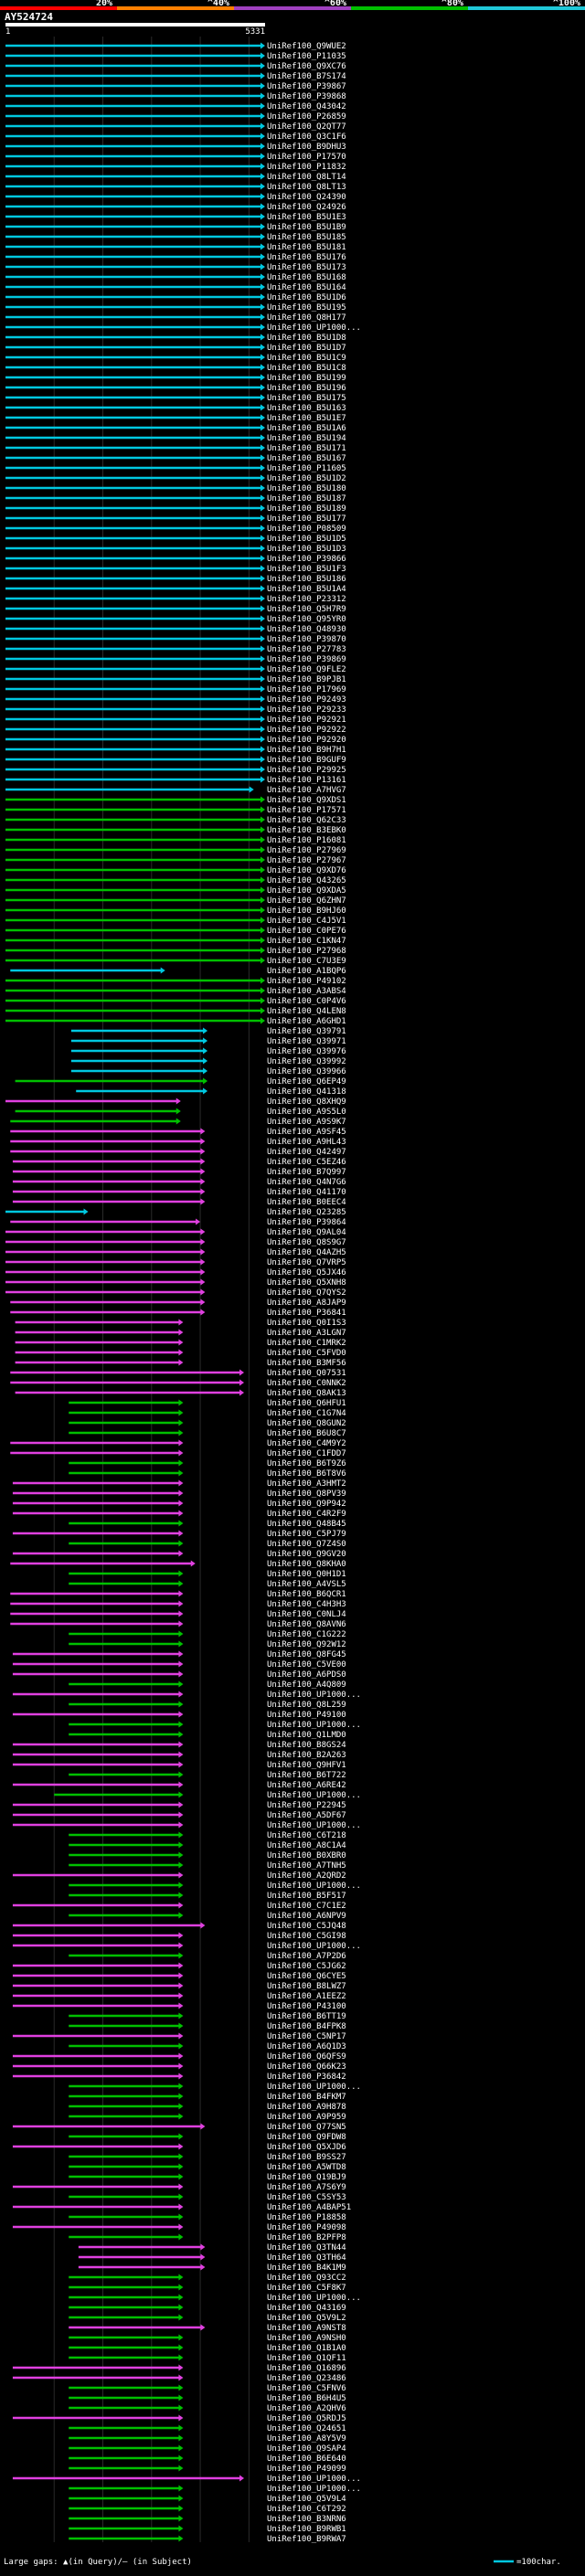  Describe the element at coordinates (208, 1433) in the screenshot. I see `hit-row: UniRef100_B6U8C7` at that location.